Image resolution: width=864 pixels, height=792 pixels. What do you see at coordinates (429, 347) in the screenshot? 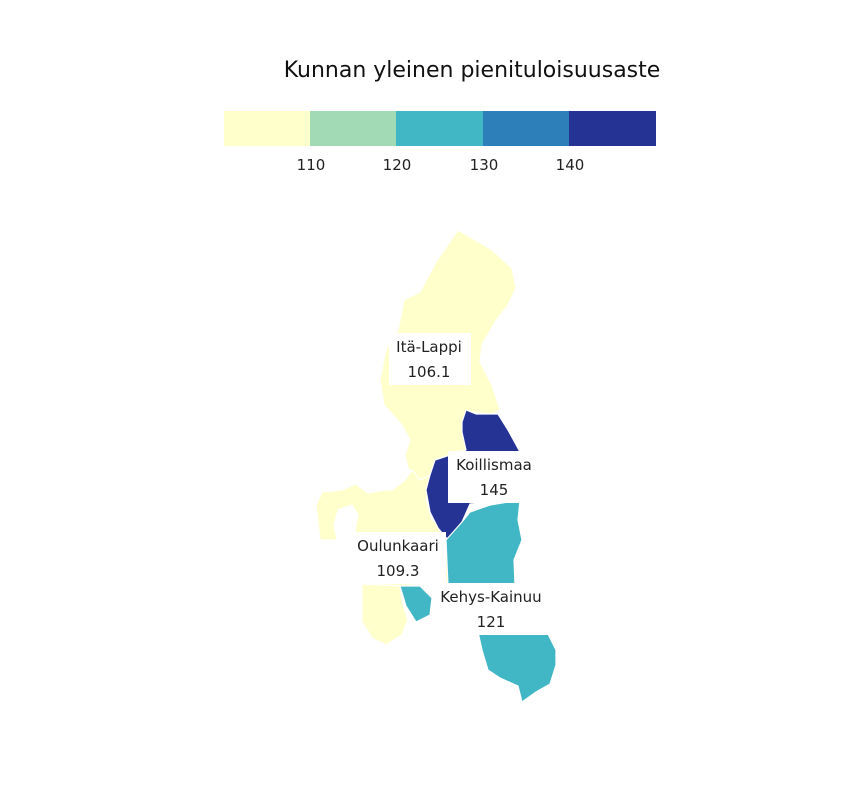
I see `label-ita-lappi-name: Itä-Lappi` at bounding box center [429, 347].